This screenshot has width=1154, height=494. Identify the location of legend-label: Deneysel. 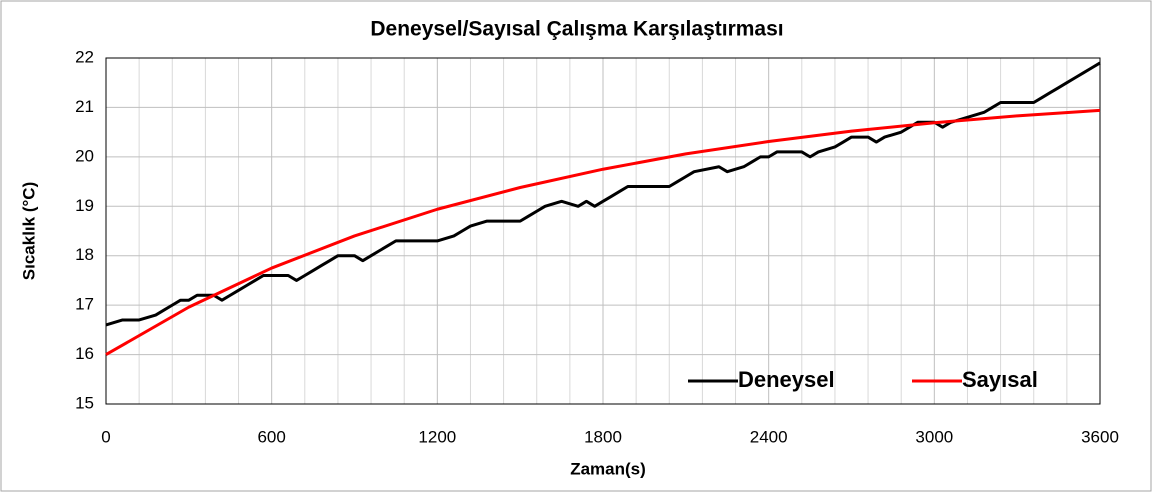
(786, 379).